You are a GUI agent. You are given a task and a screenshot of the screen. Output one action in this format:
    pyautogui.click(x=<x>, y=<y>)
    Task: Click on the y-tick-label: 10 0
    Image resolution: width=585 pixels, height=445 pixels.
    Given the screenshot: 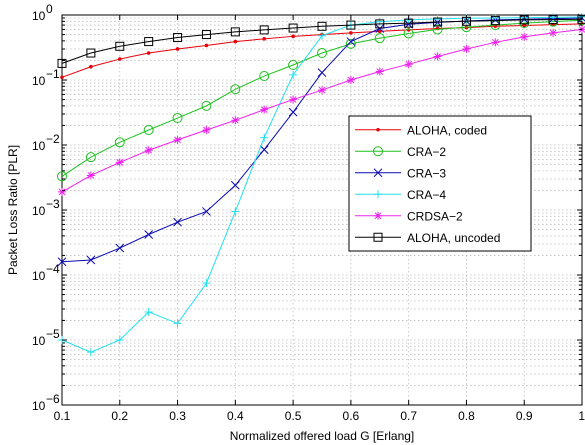 What is the action you would take?
    pyautogui.click(x=42, y=12)
    